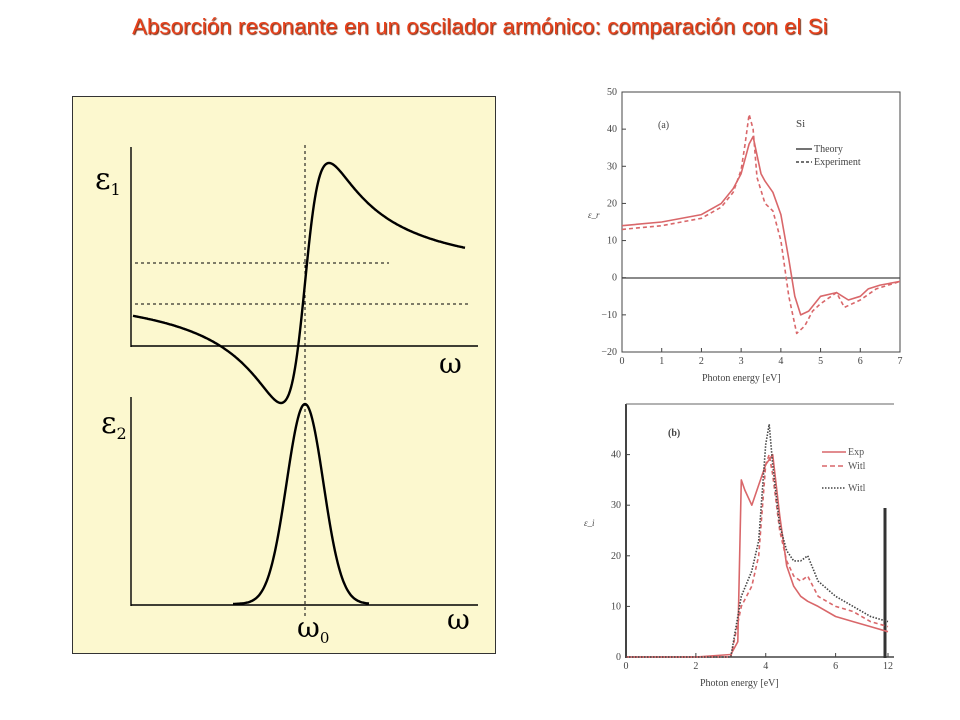  Describe the element at coordinates (739, 683) in the screenshot. I see `plot-b-xlabel: Photon energy [eV]` at that location.